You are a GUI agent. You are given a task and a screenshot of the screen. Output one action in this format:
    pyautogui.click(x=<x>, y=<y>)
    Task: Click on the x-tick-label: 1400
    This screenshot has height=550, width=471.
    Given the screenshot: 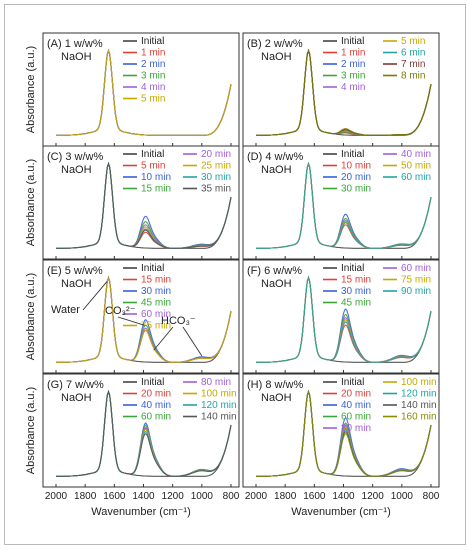 What is the action you would take?
    pyautogui.click(x=143, y=496)
    